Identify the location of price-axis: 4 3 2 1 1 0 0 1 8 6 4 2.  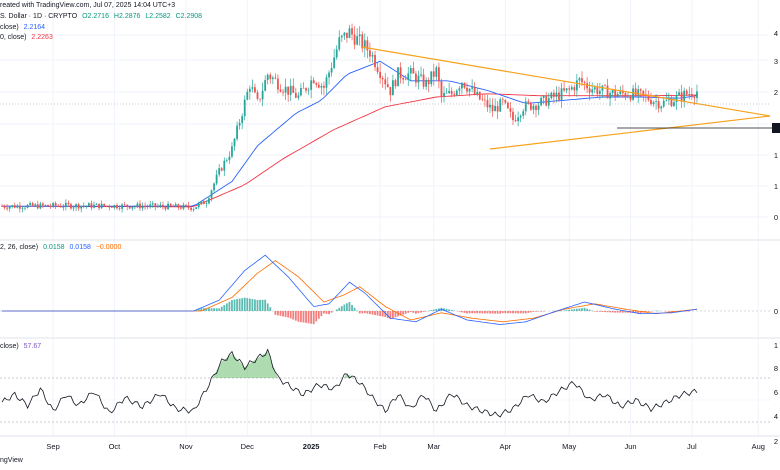
(776, 237).